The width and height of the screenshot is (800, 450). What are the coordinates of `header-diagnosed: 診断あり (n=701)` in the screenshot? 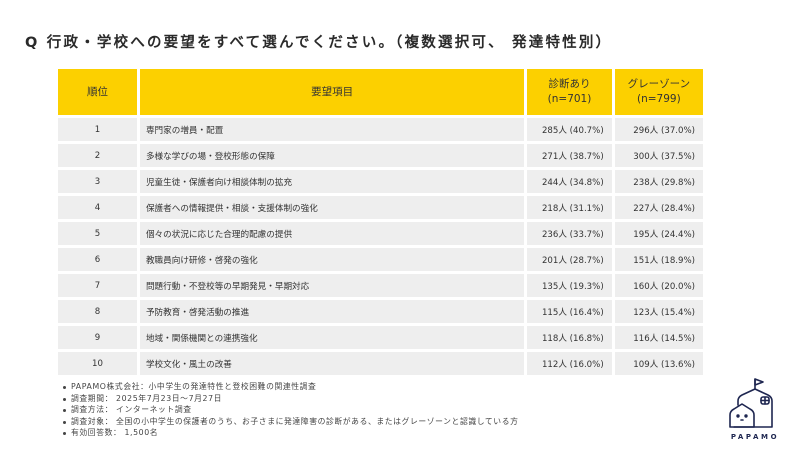 It's located at (569, 92).